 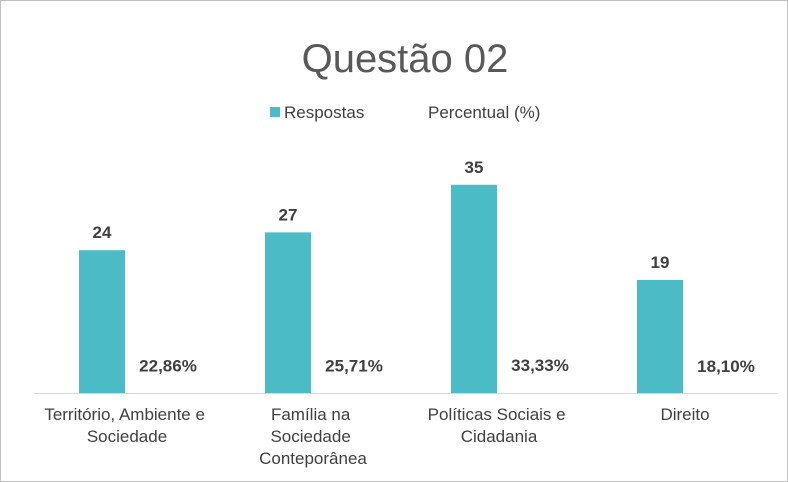 I want to click on data-label: 27, so click(x=288, y=214).